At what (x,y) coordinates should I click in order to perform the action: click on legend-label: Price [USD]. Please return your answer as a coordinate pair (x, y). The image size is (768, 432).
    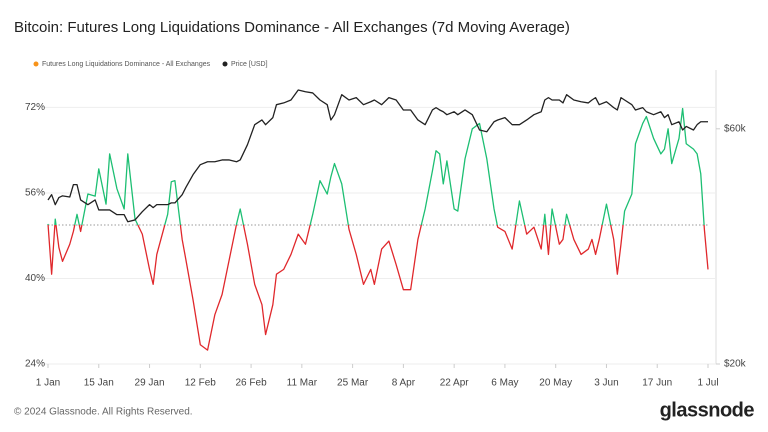
    Looking at the image, I should click on (249, 64).